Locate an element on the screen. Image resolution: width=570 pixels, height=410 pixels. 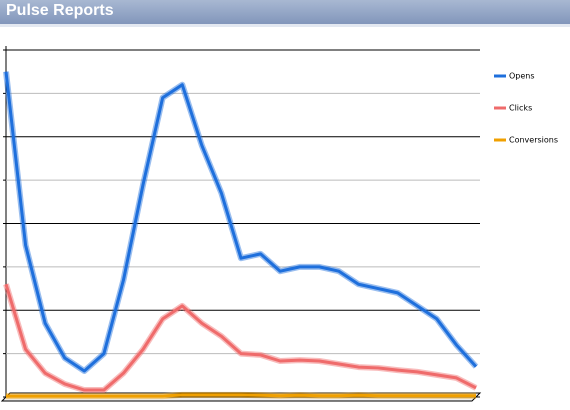
legend-entry: Conversions is located at coordinates (526, 140).